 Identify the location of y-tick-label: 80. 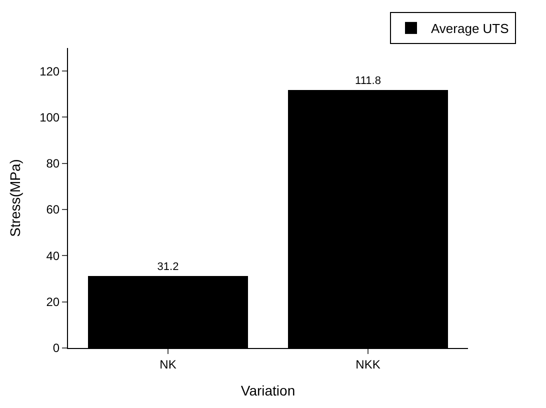
(53, 163).